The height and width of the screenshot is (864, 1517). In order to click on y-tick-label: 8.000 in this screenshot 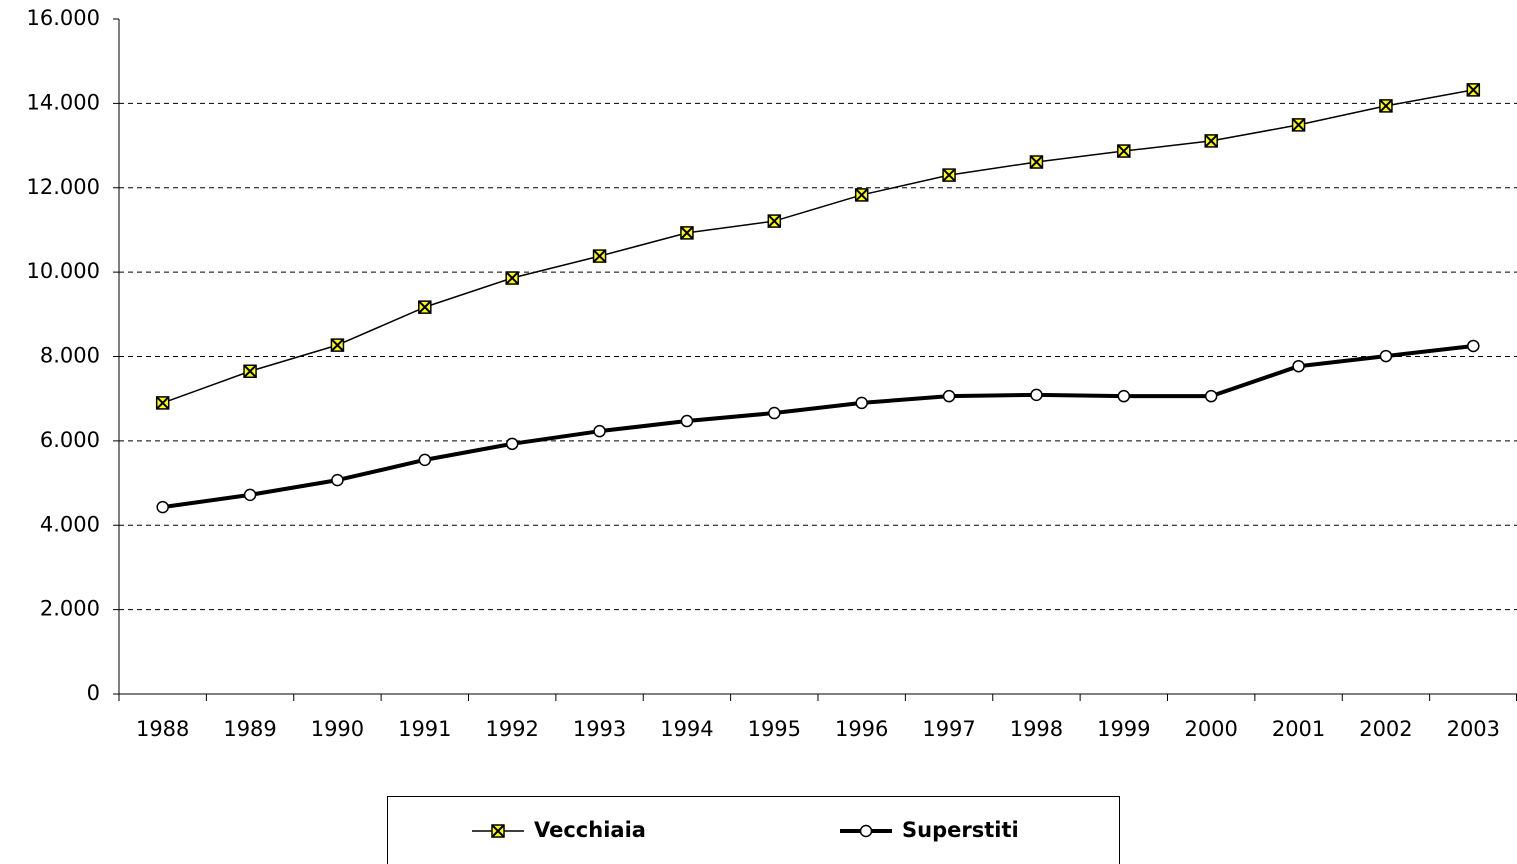, I will do `click(70, 356)`.